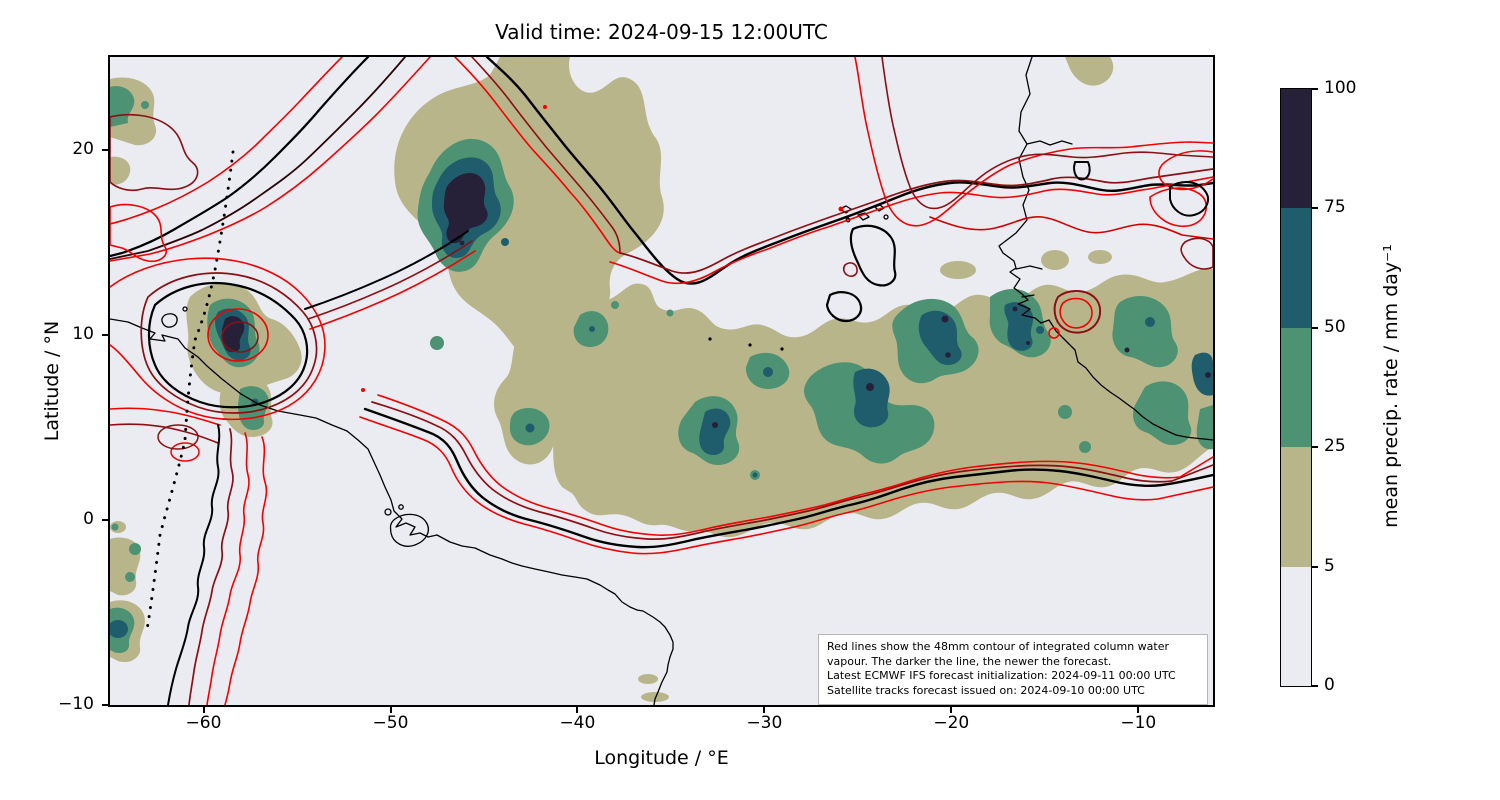  I want to click on x-tick-label: −20, so click(951, 723).